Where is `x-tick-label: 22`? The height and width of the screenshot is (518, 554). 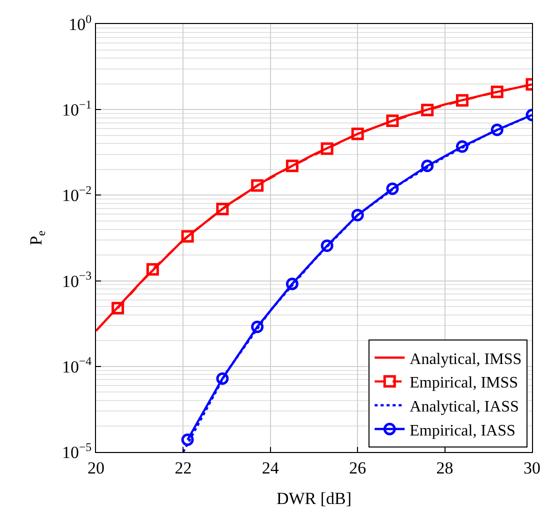
x-tick-label: 22 is located at coordinates (183, 468).